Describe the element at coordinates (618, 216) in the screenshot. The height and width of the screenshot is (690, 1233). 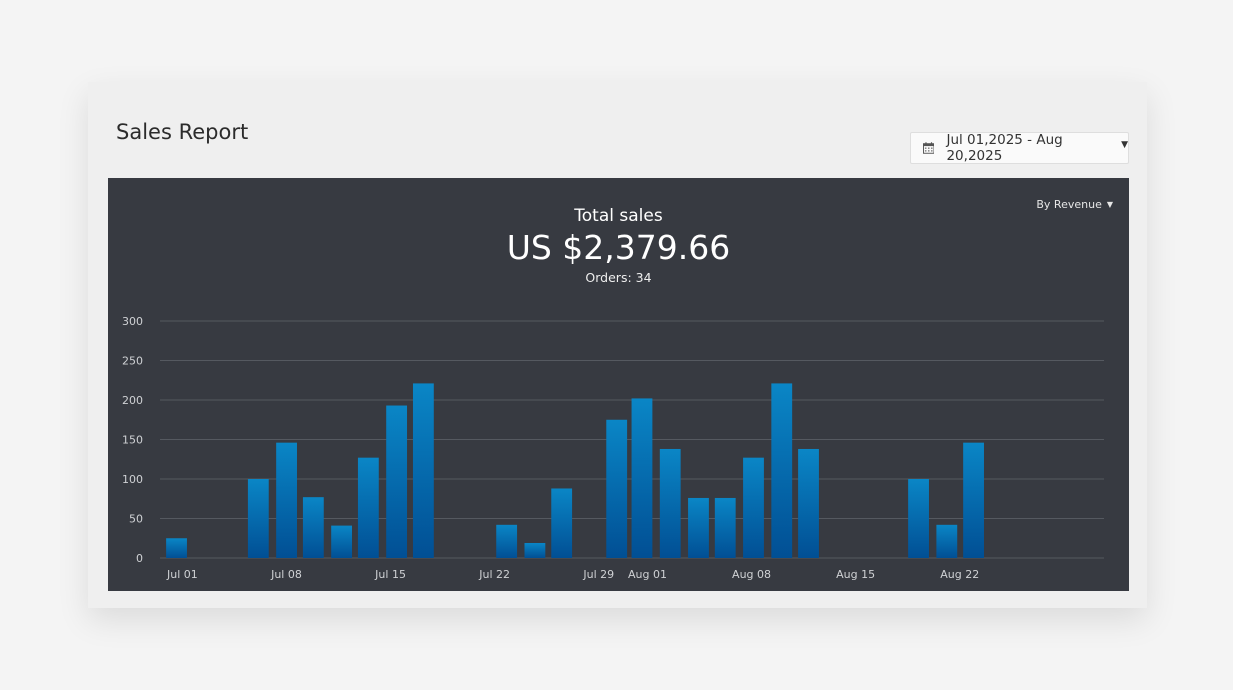
I see `total-sales-label: Total sales` at that location.